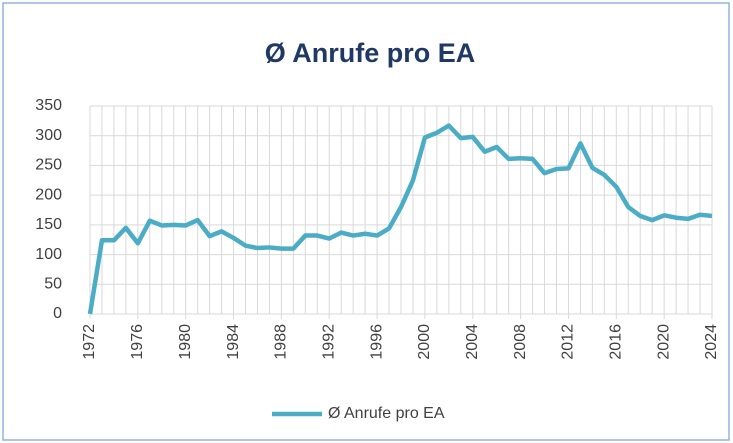 The height and width of the screenshot is (443, 733). What do you see at coordinates (328, 342) in the screenshot?
I see `x-tick-label: 1992` at bounding box center [328, 342].